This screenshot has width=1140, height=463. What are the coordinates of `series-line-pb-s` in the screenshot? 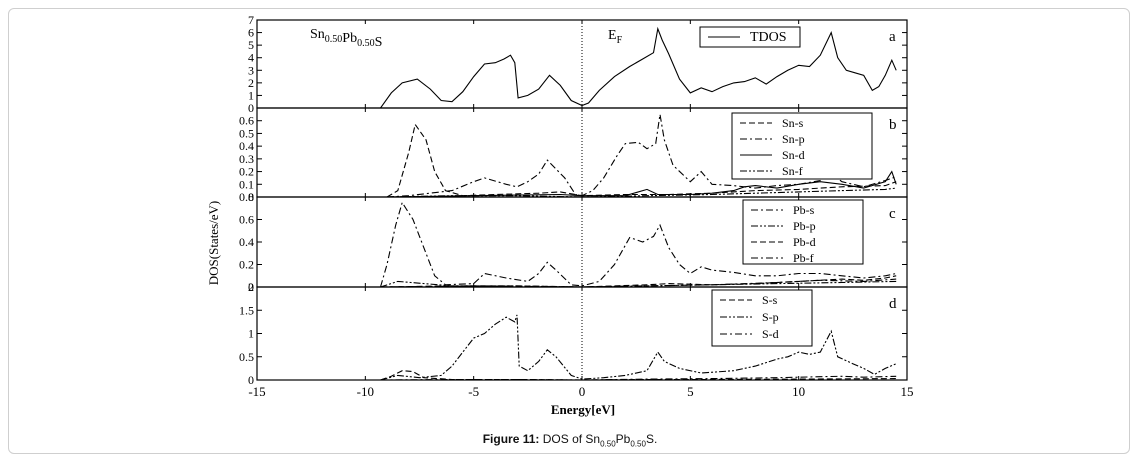 It's located at (638, 244).